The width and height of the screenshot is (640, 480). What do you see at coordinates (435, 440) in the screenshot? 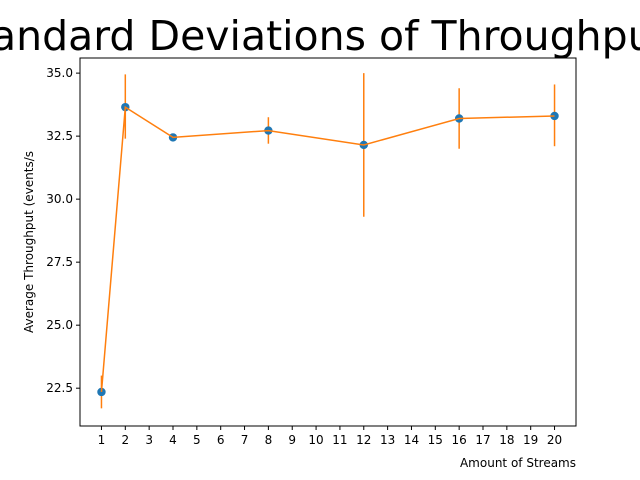
I see `x-tick-label: 15` at bounding box center [435, 440].